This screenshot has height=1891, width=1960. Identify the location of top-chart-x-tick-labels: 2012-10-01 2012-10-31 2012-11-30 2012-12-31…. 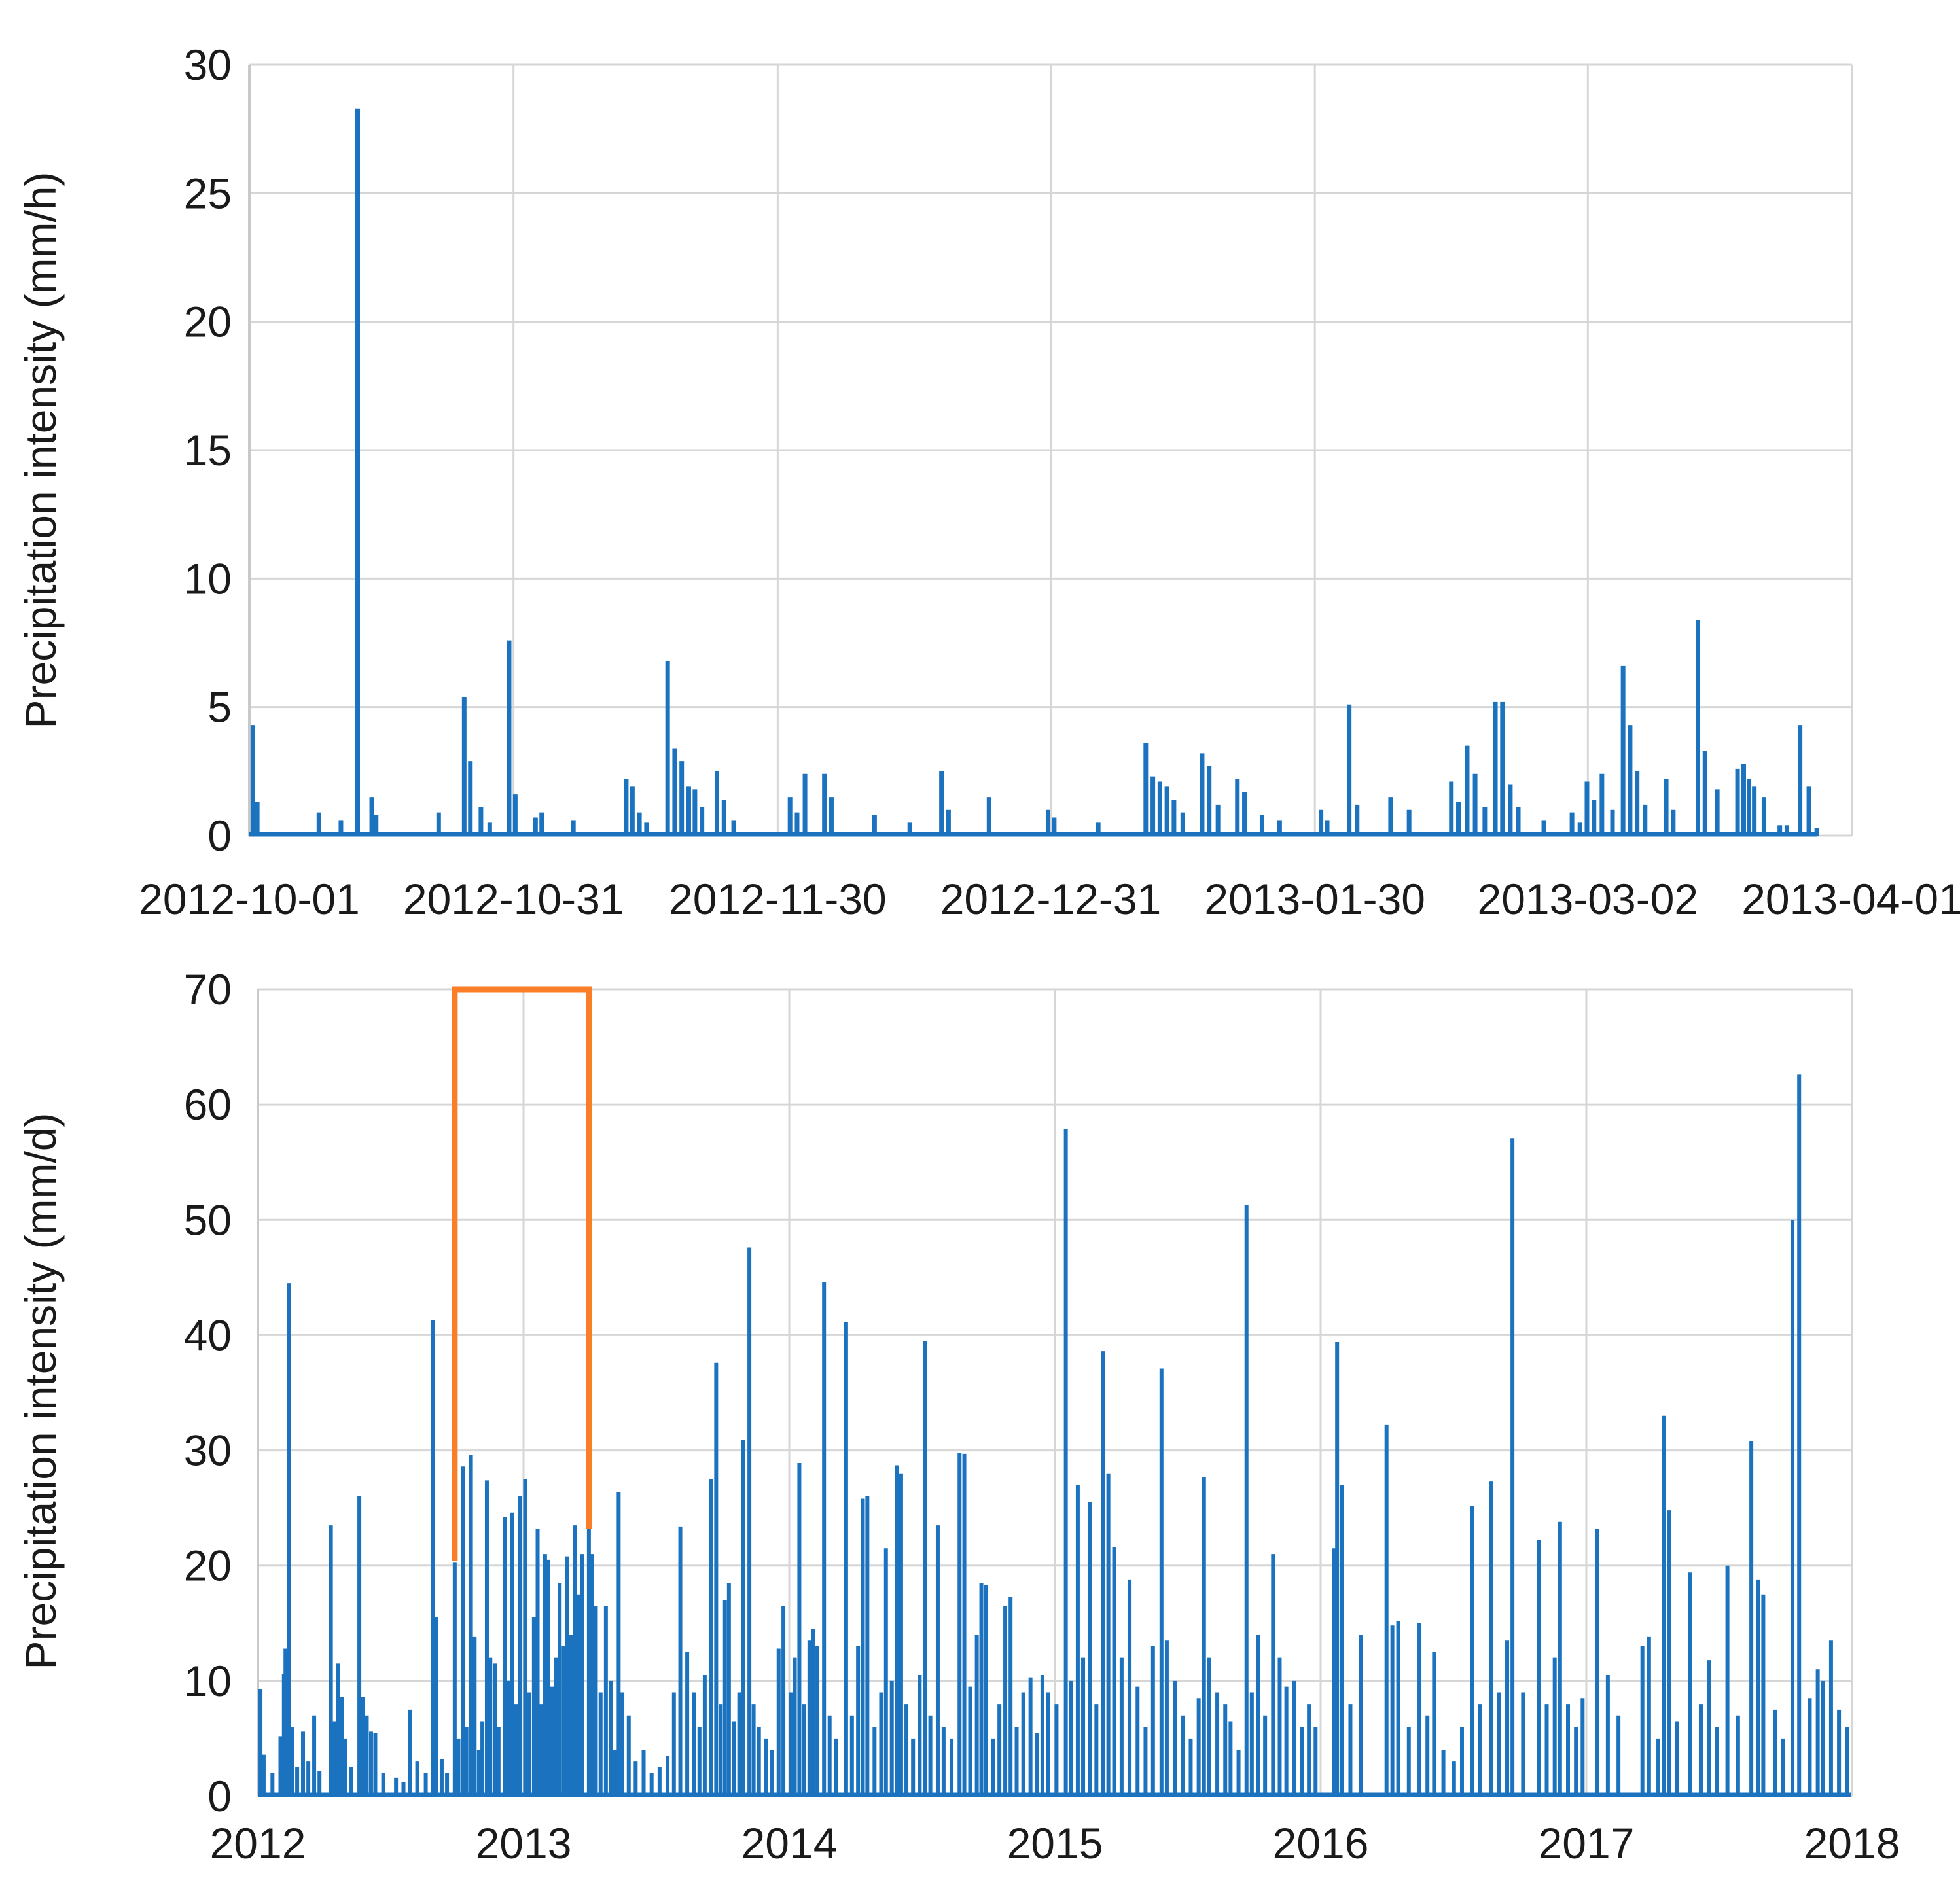
(1050, 899).